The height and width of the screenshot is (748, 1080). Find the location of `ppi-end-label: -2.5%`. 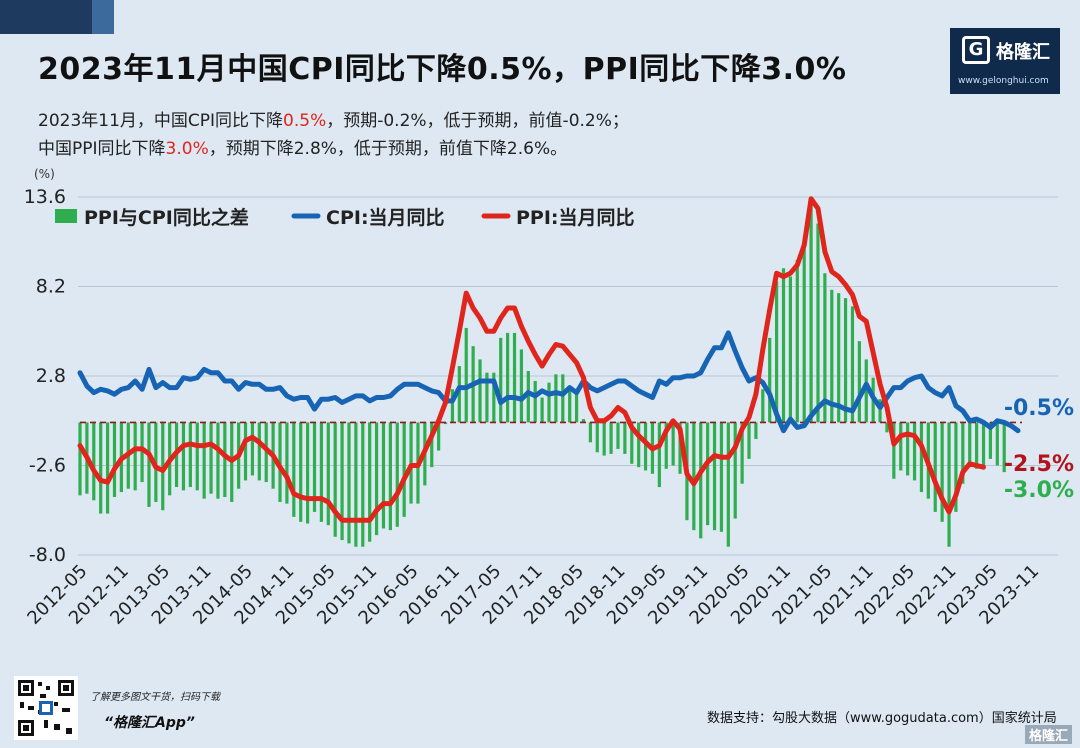

ppi-end-label: -2.5% is located at coordinates (1039, 464).